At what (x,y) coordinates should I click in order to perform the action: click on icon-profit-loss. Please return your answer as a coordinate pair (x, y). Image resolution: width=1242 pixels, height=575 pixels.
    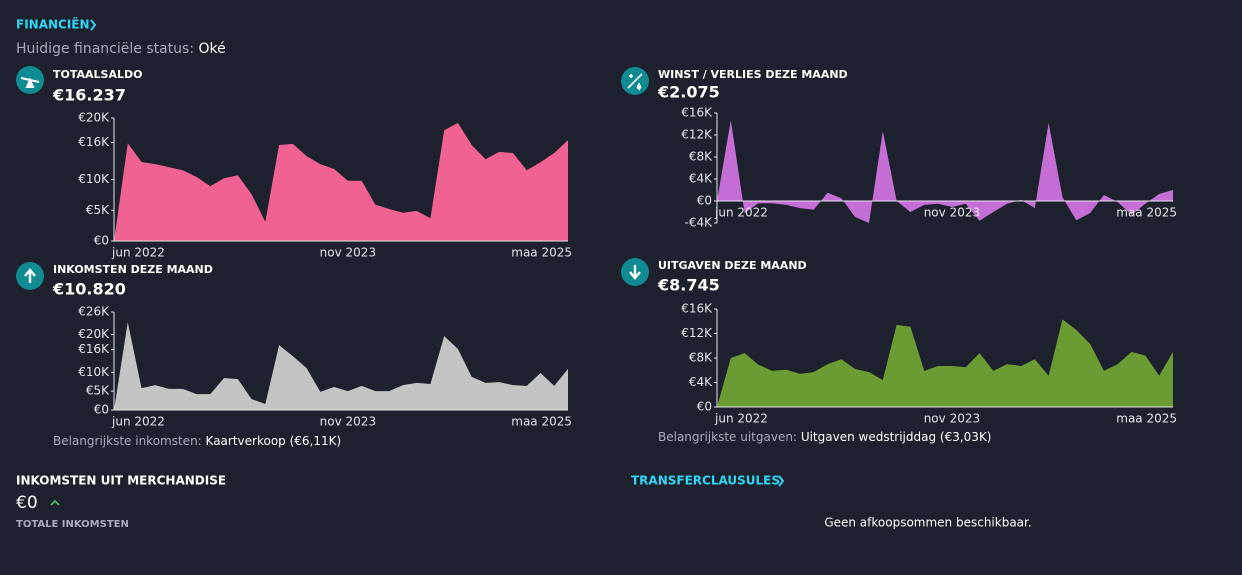
    Looking at the image, I should click on (635, 81).